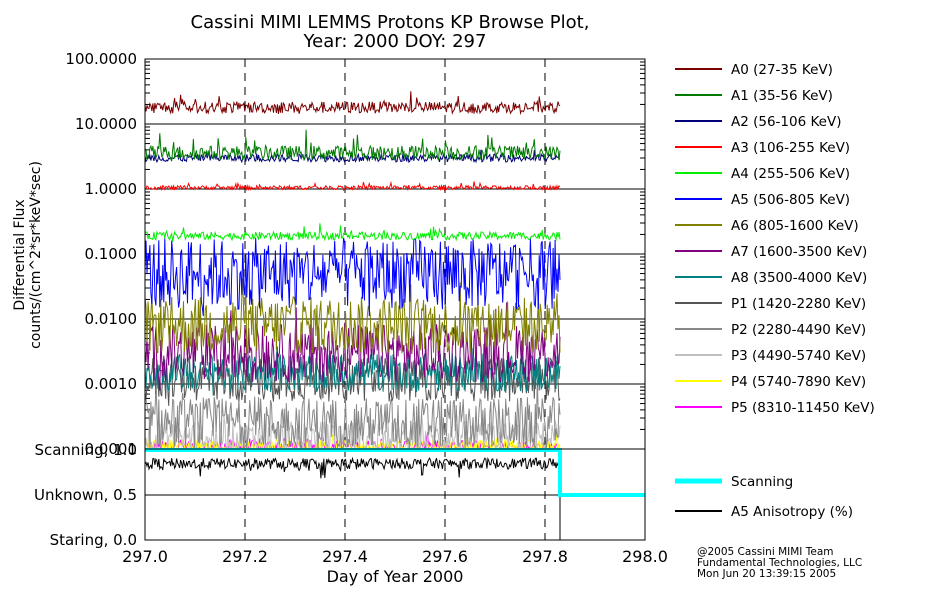 Image resolution: width=950 pixels, height=600 pixels. I want to click on series-line-scanning, so click(395, 472).